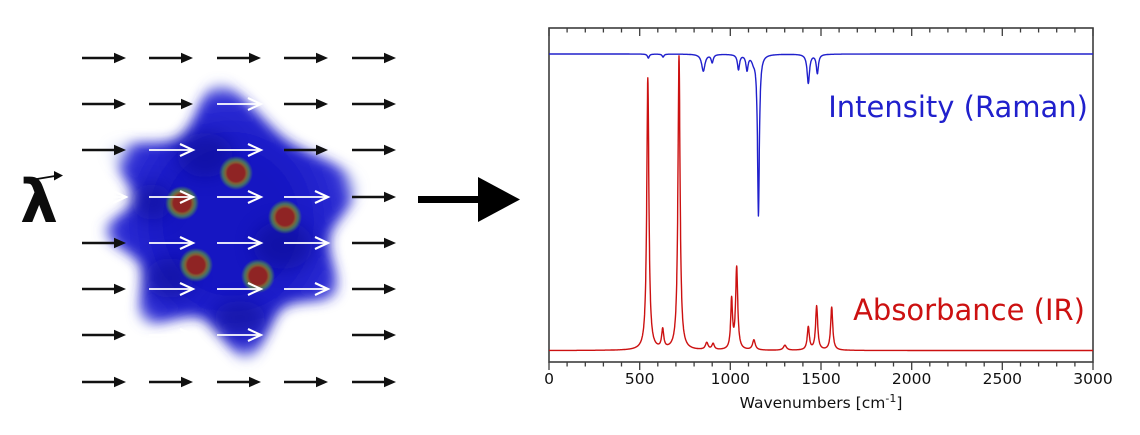 The height and width of the screenshot is (435, 1140). I want to click on x-axis-title-text: Wavenumbers [cm, so click(812, 403).